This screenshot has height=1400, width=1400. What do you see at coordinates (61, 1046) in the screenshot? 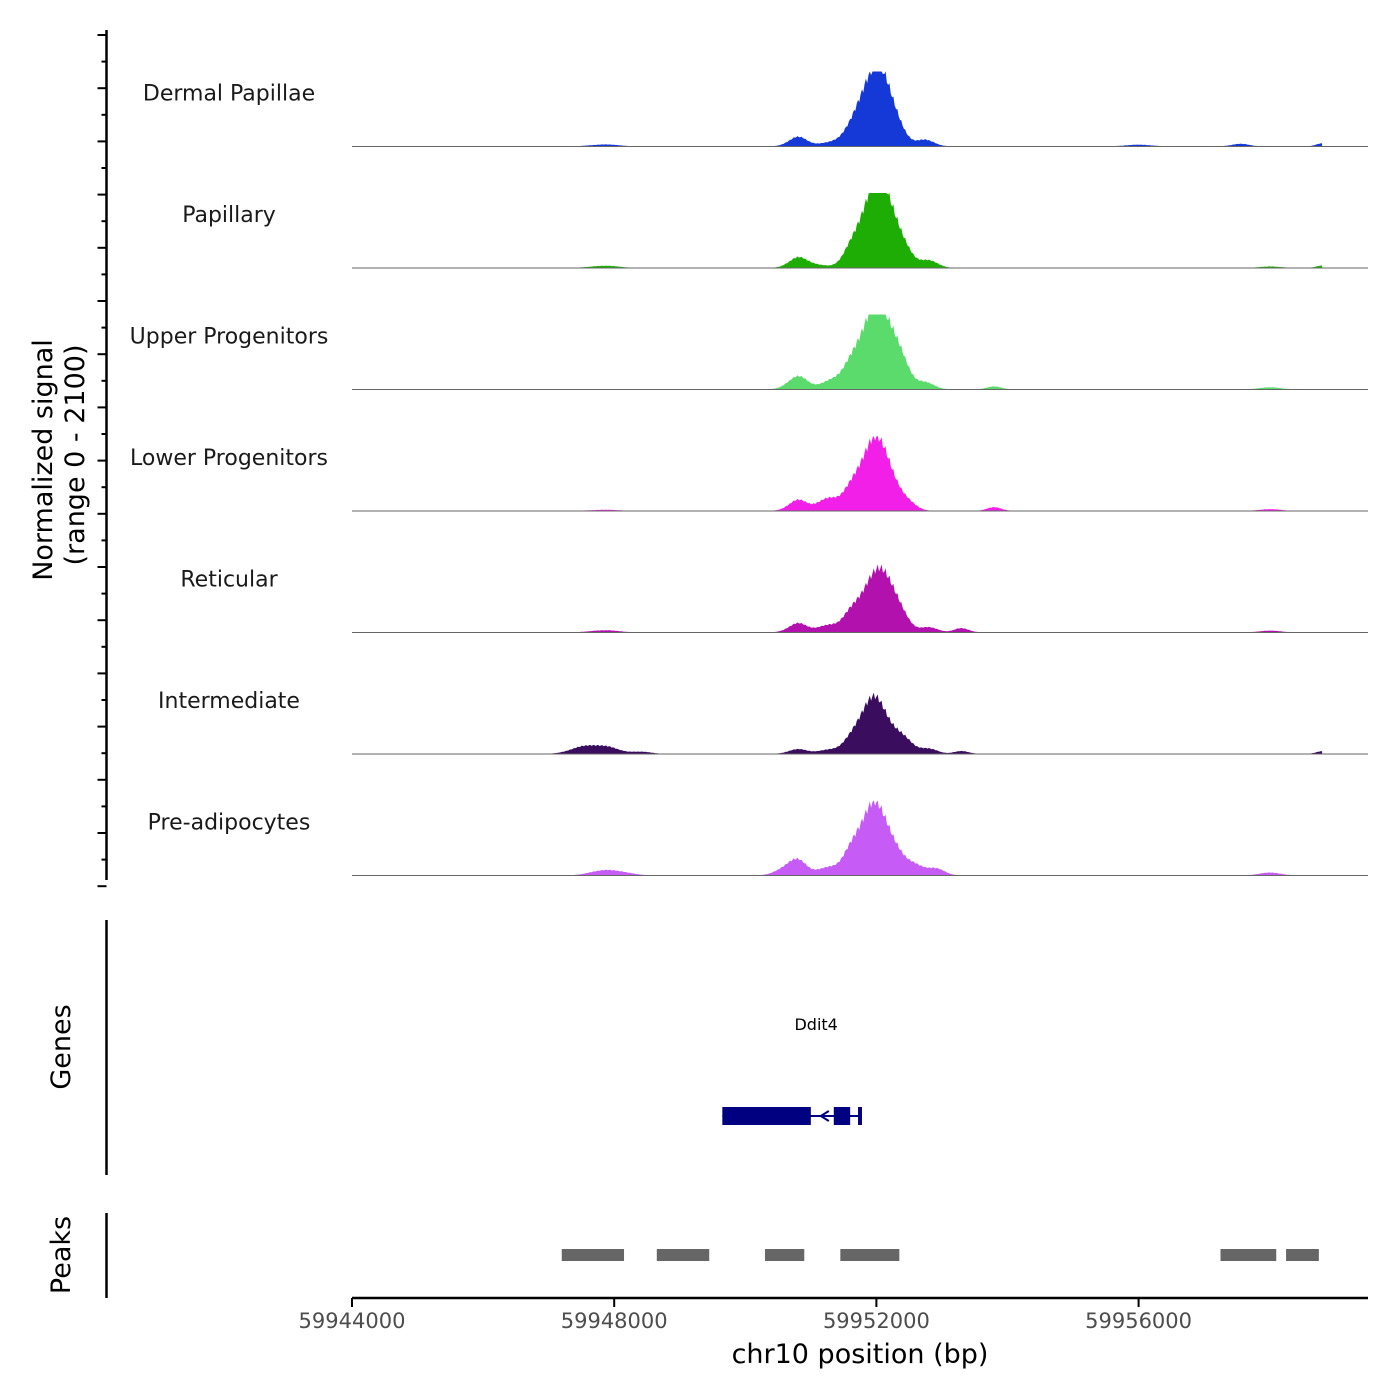
I see `genes-track-title: Genes` at bounding box center [61, 1046].